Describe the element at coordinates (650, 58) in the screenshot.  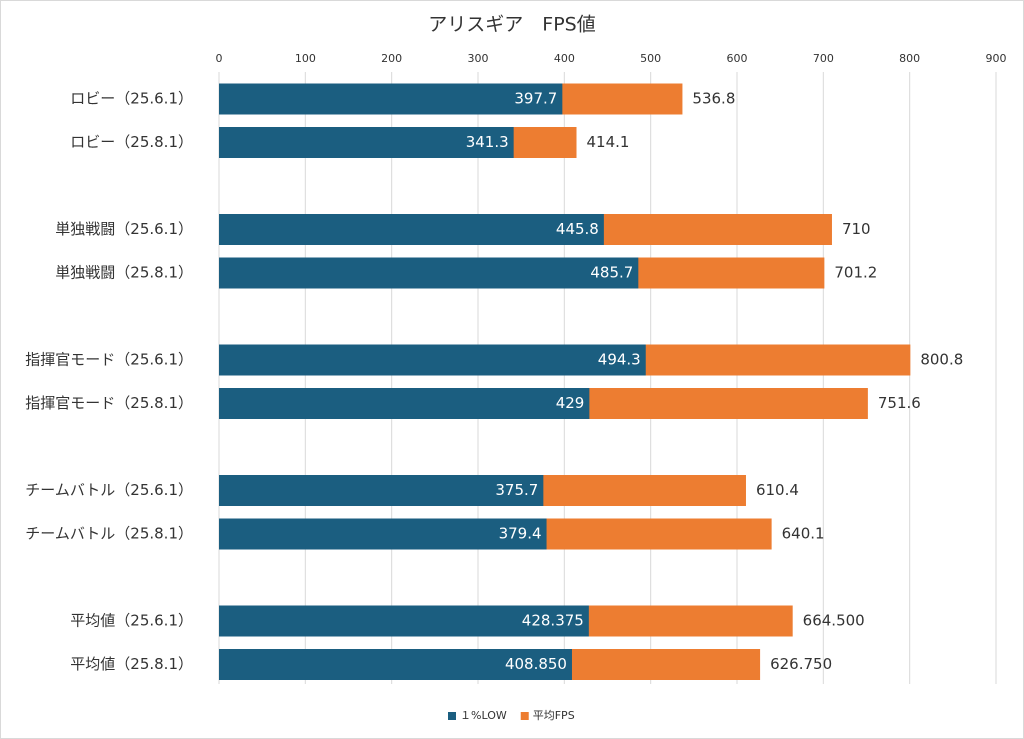
I see `x-tick-label: 500` at that location.